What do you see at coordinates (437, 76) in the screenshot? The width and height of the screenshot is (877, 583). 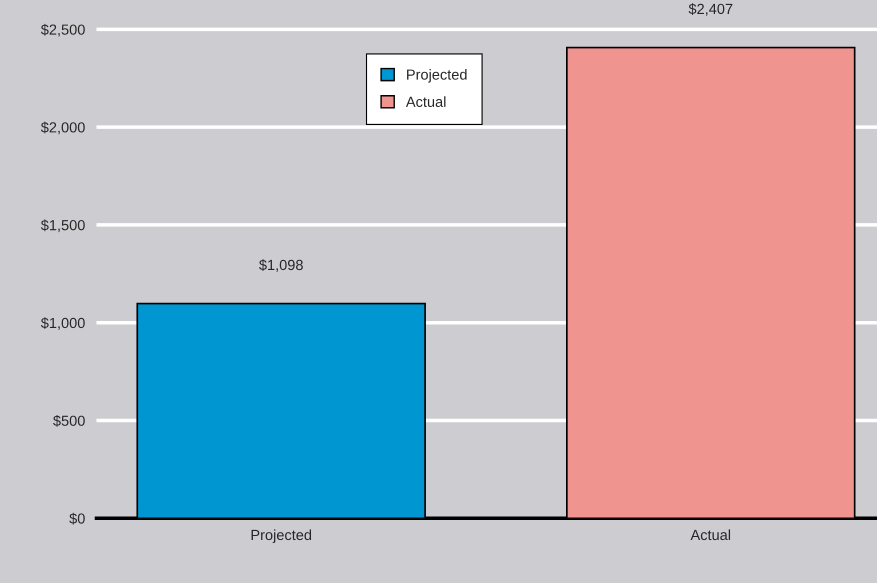 I see `legend-label: Projected` at bounding box center [437, 76].